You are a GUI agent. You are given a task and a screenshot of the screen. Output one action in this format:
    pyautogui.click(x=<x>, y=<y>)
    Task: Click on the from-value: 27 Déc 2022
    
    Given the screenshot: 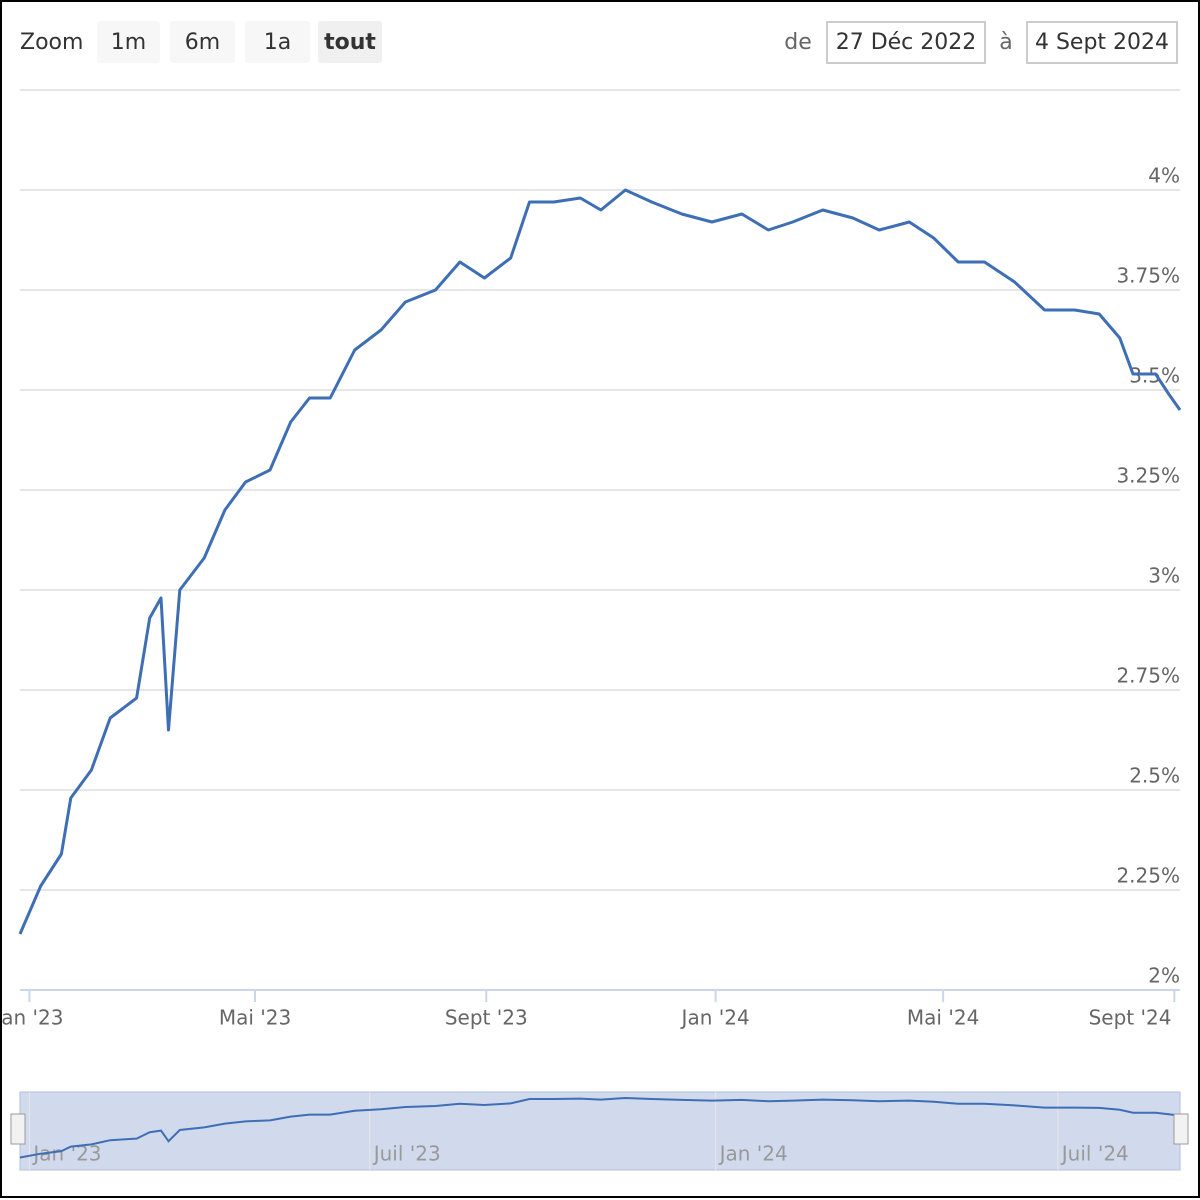 What is the action you would take?
    pyautogui.click(x=906, y=42)
    